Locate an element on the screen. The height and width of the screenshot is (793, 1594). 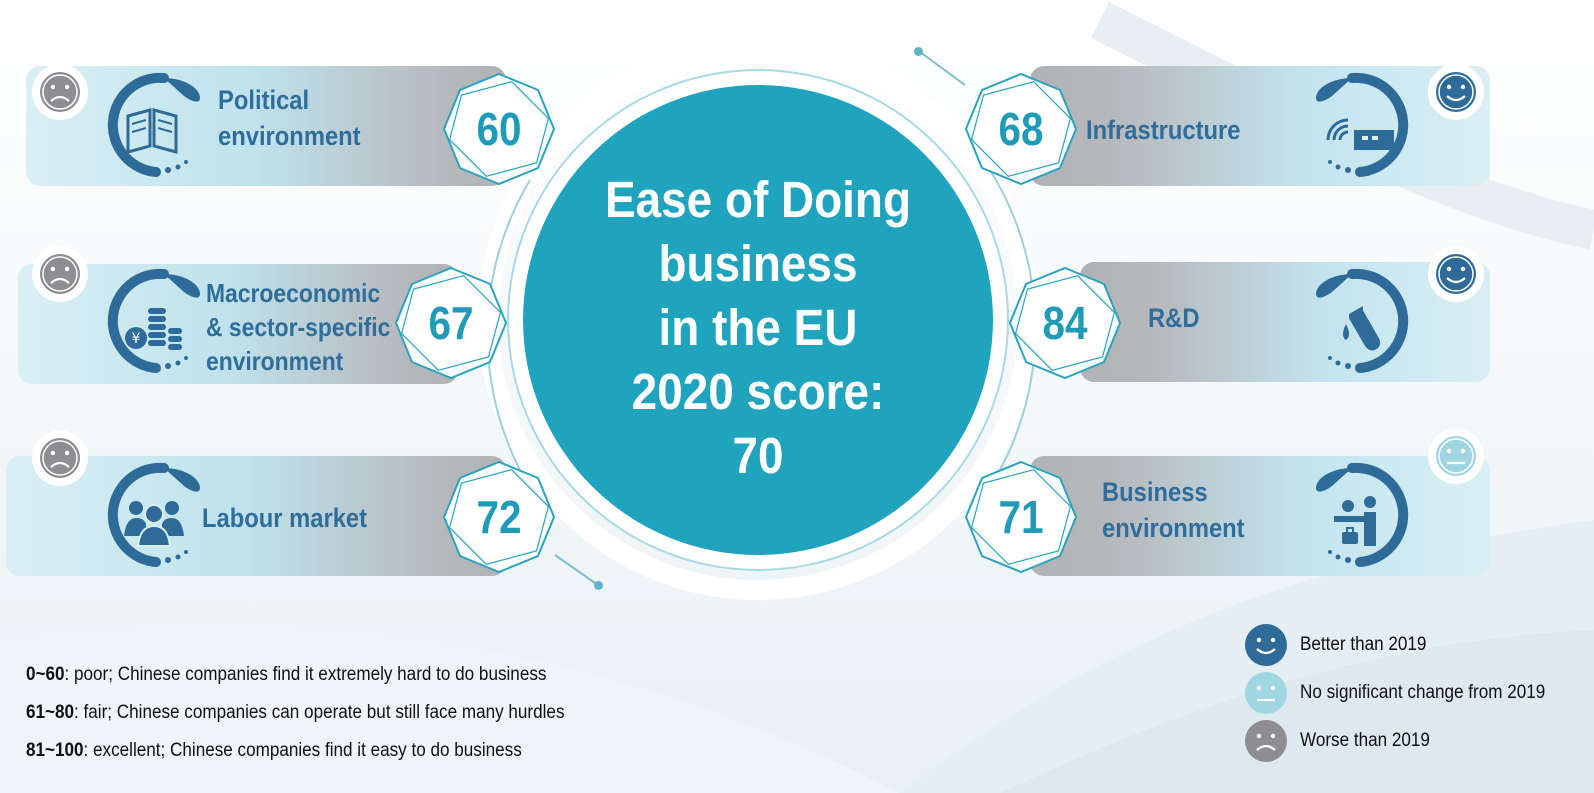
labour-bar is located at coordinates (256, 516).